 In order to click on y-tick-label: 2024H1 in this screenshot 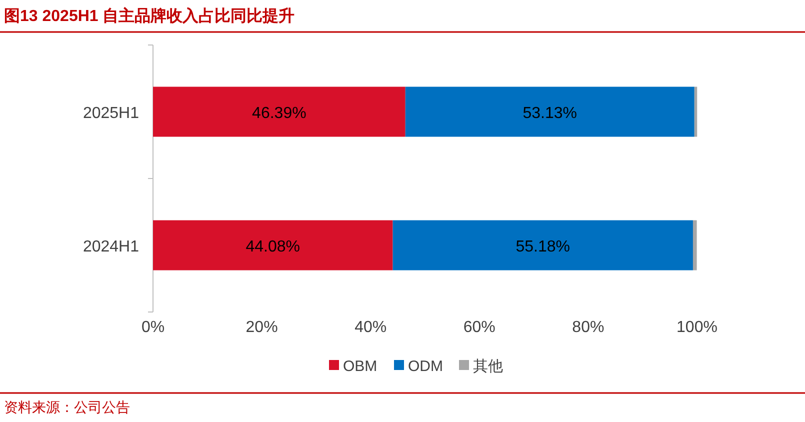, I will do `click(111, 247)`.